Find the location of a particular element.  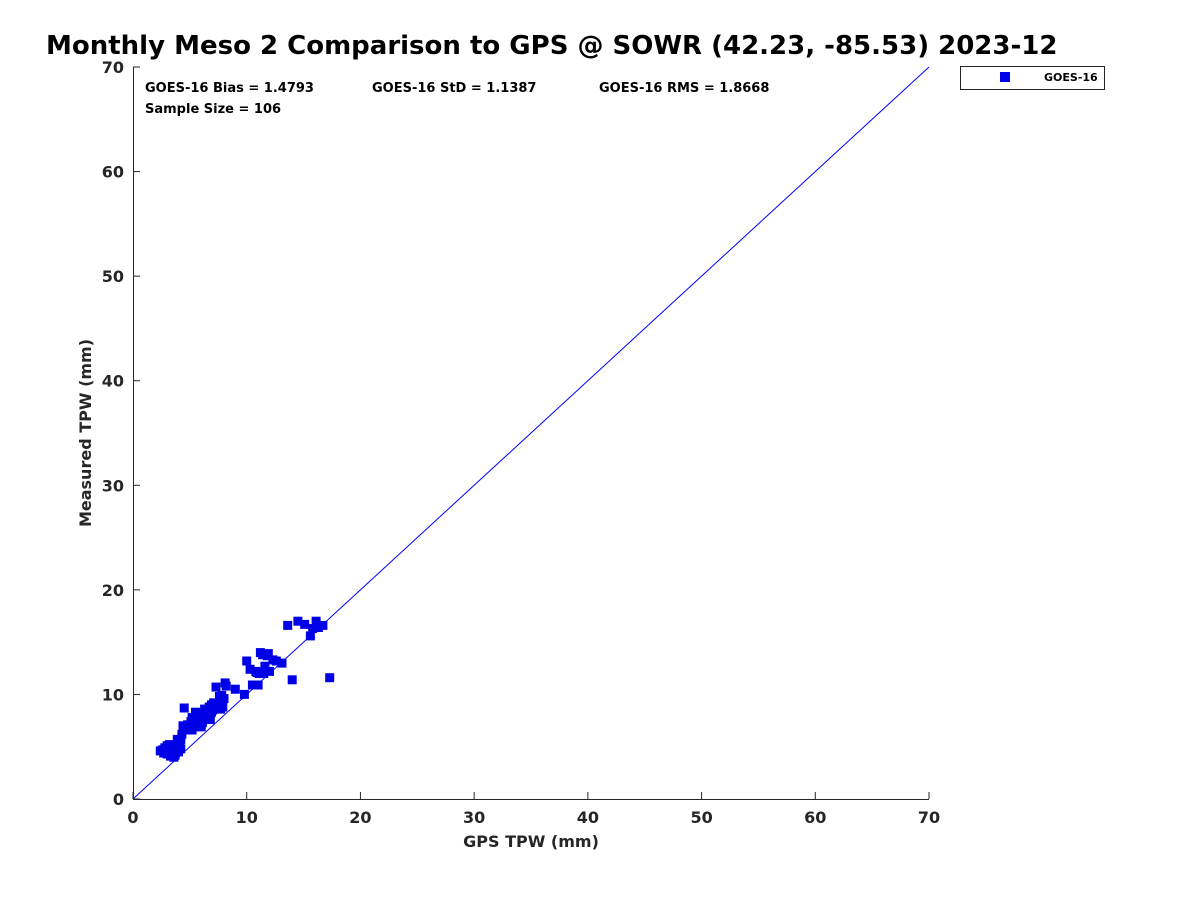

y-ticks: 0 10 20 30 40 50 60 70 is located at coordinates (121, 433).